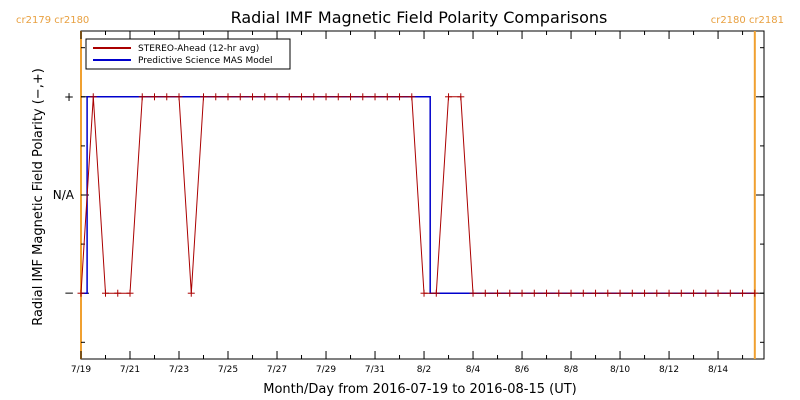 This screenshot has height=400, width=800. Describe the element at coordinates (38, 197) in the screenshot. I see `y-axis-label: Radial IMF Magnetic Field Polarity (−,+)` at that location.